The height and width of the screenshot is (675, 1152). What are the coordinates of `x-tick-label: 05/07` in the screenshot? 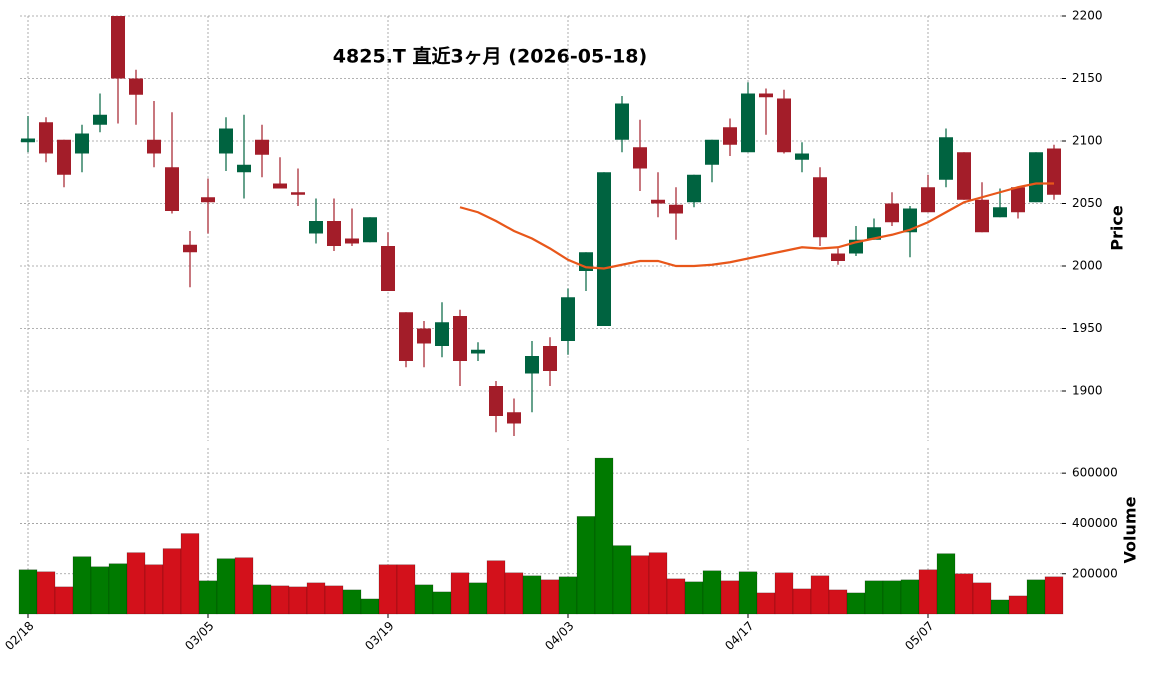 It's located at (919, 636).